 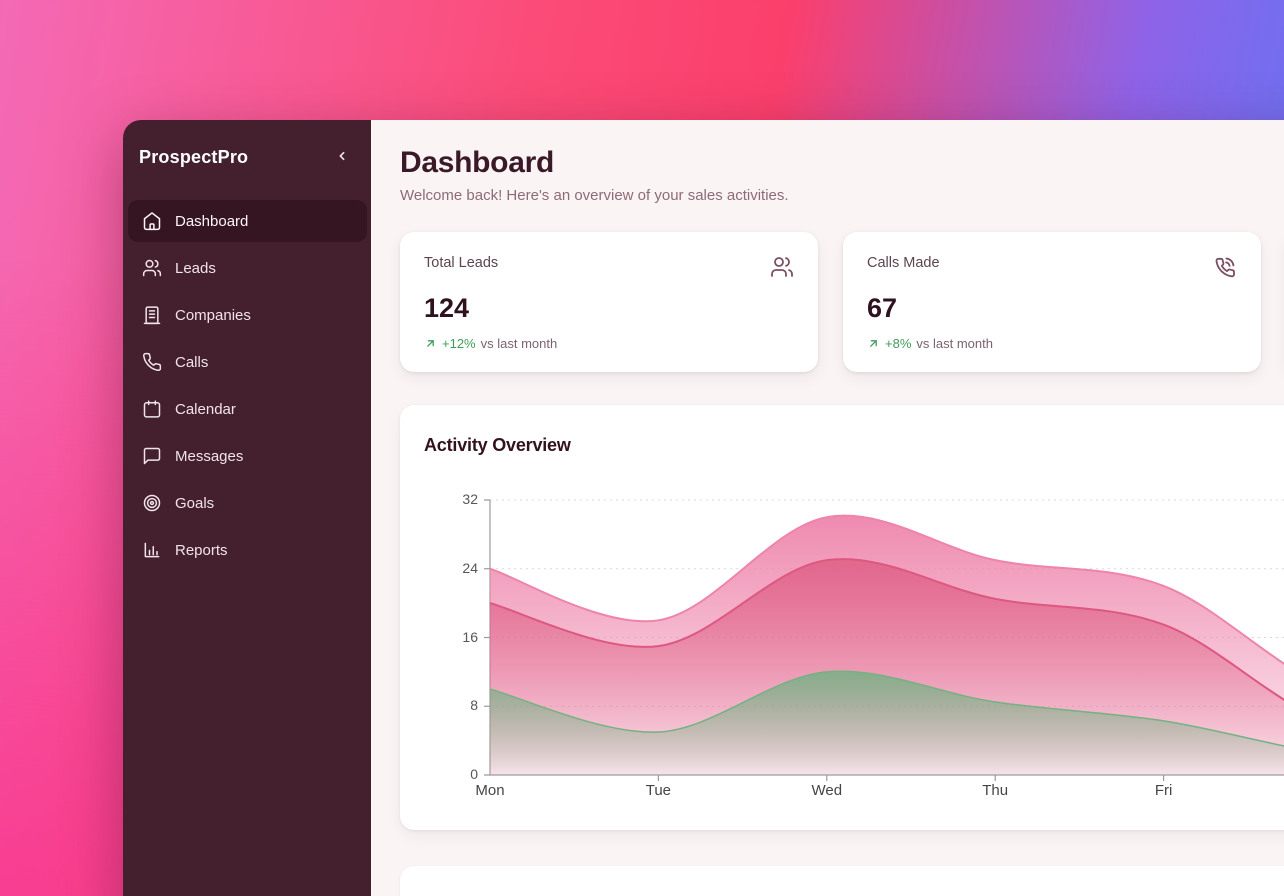 I want to click on phone-icon, so click(x=152, y=362).